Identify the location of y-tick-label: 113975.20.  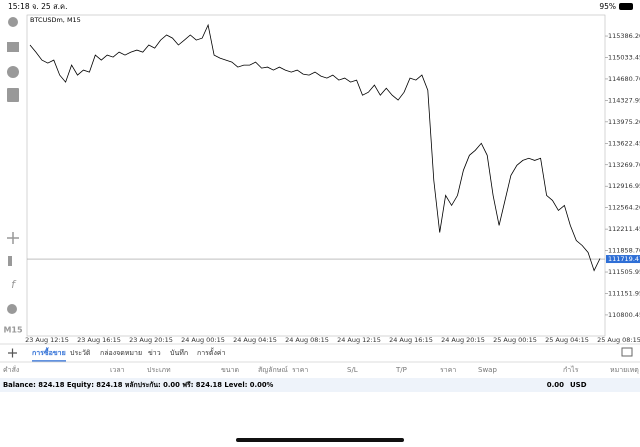
(624, 122).